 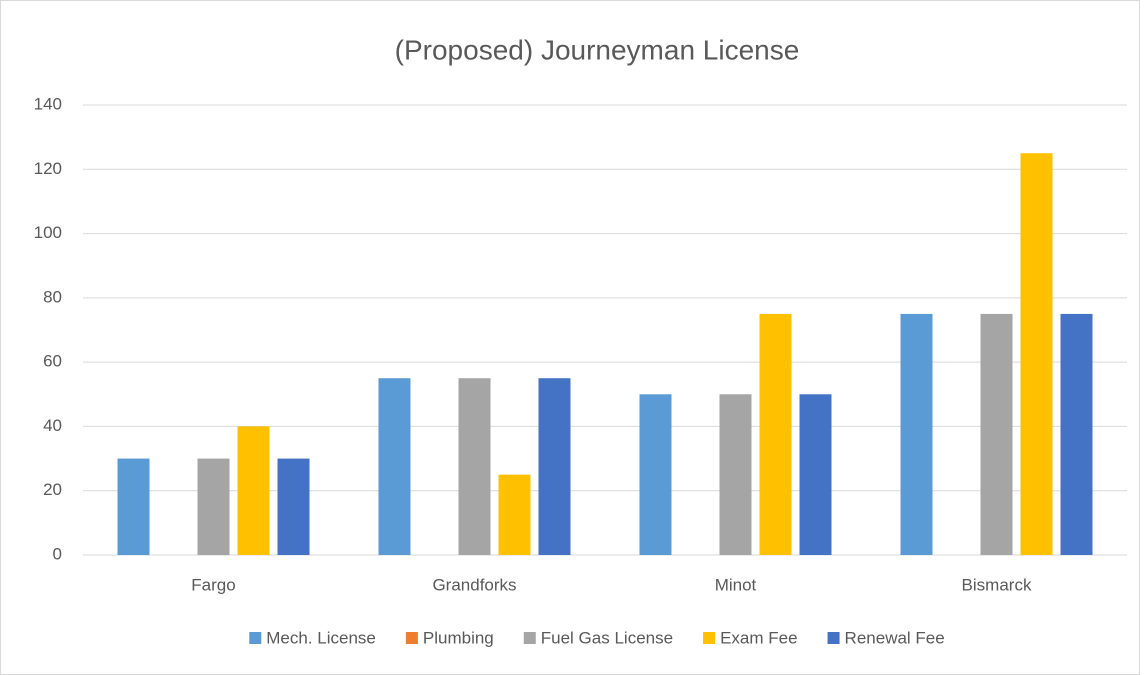 What do you see at coordinates (321, 637) in the screenshot?
I see `legend-label: Mech. License` at bounding box center [321, 637].